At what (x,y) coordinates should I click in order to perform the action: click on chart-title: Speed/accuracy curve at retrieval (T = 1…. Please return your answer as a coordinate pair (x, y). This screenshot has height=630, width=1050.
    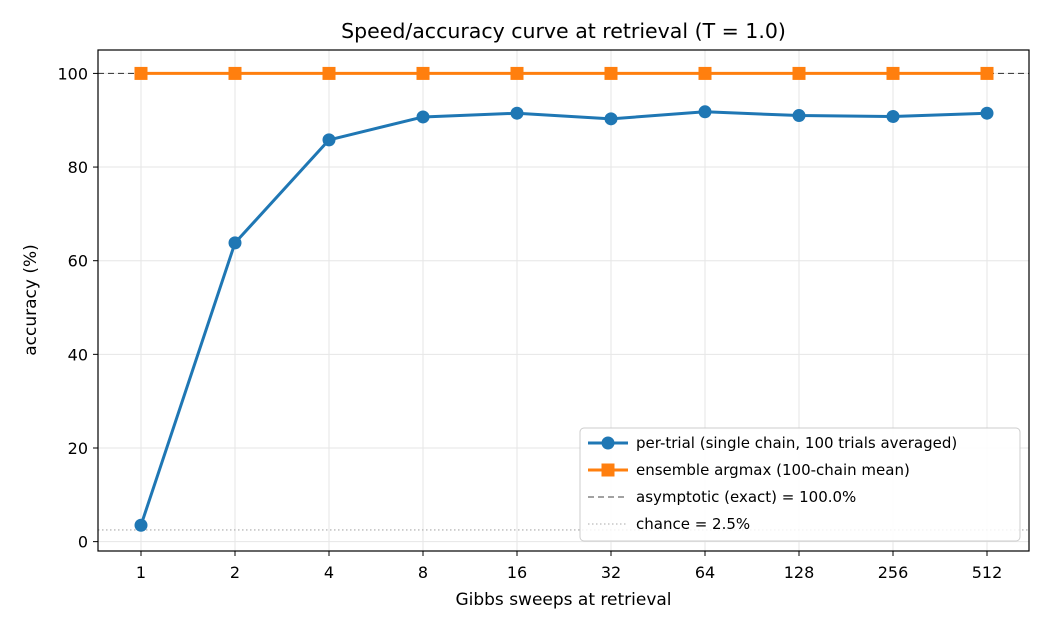
    Looking at the image, I should click on (563, 31).